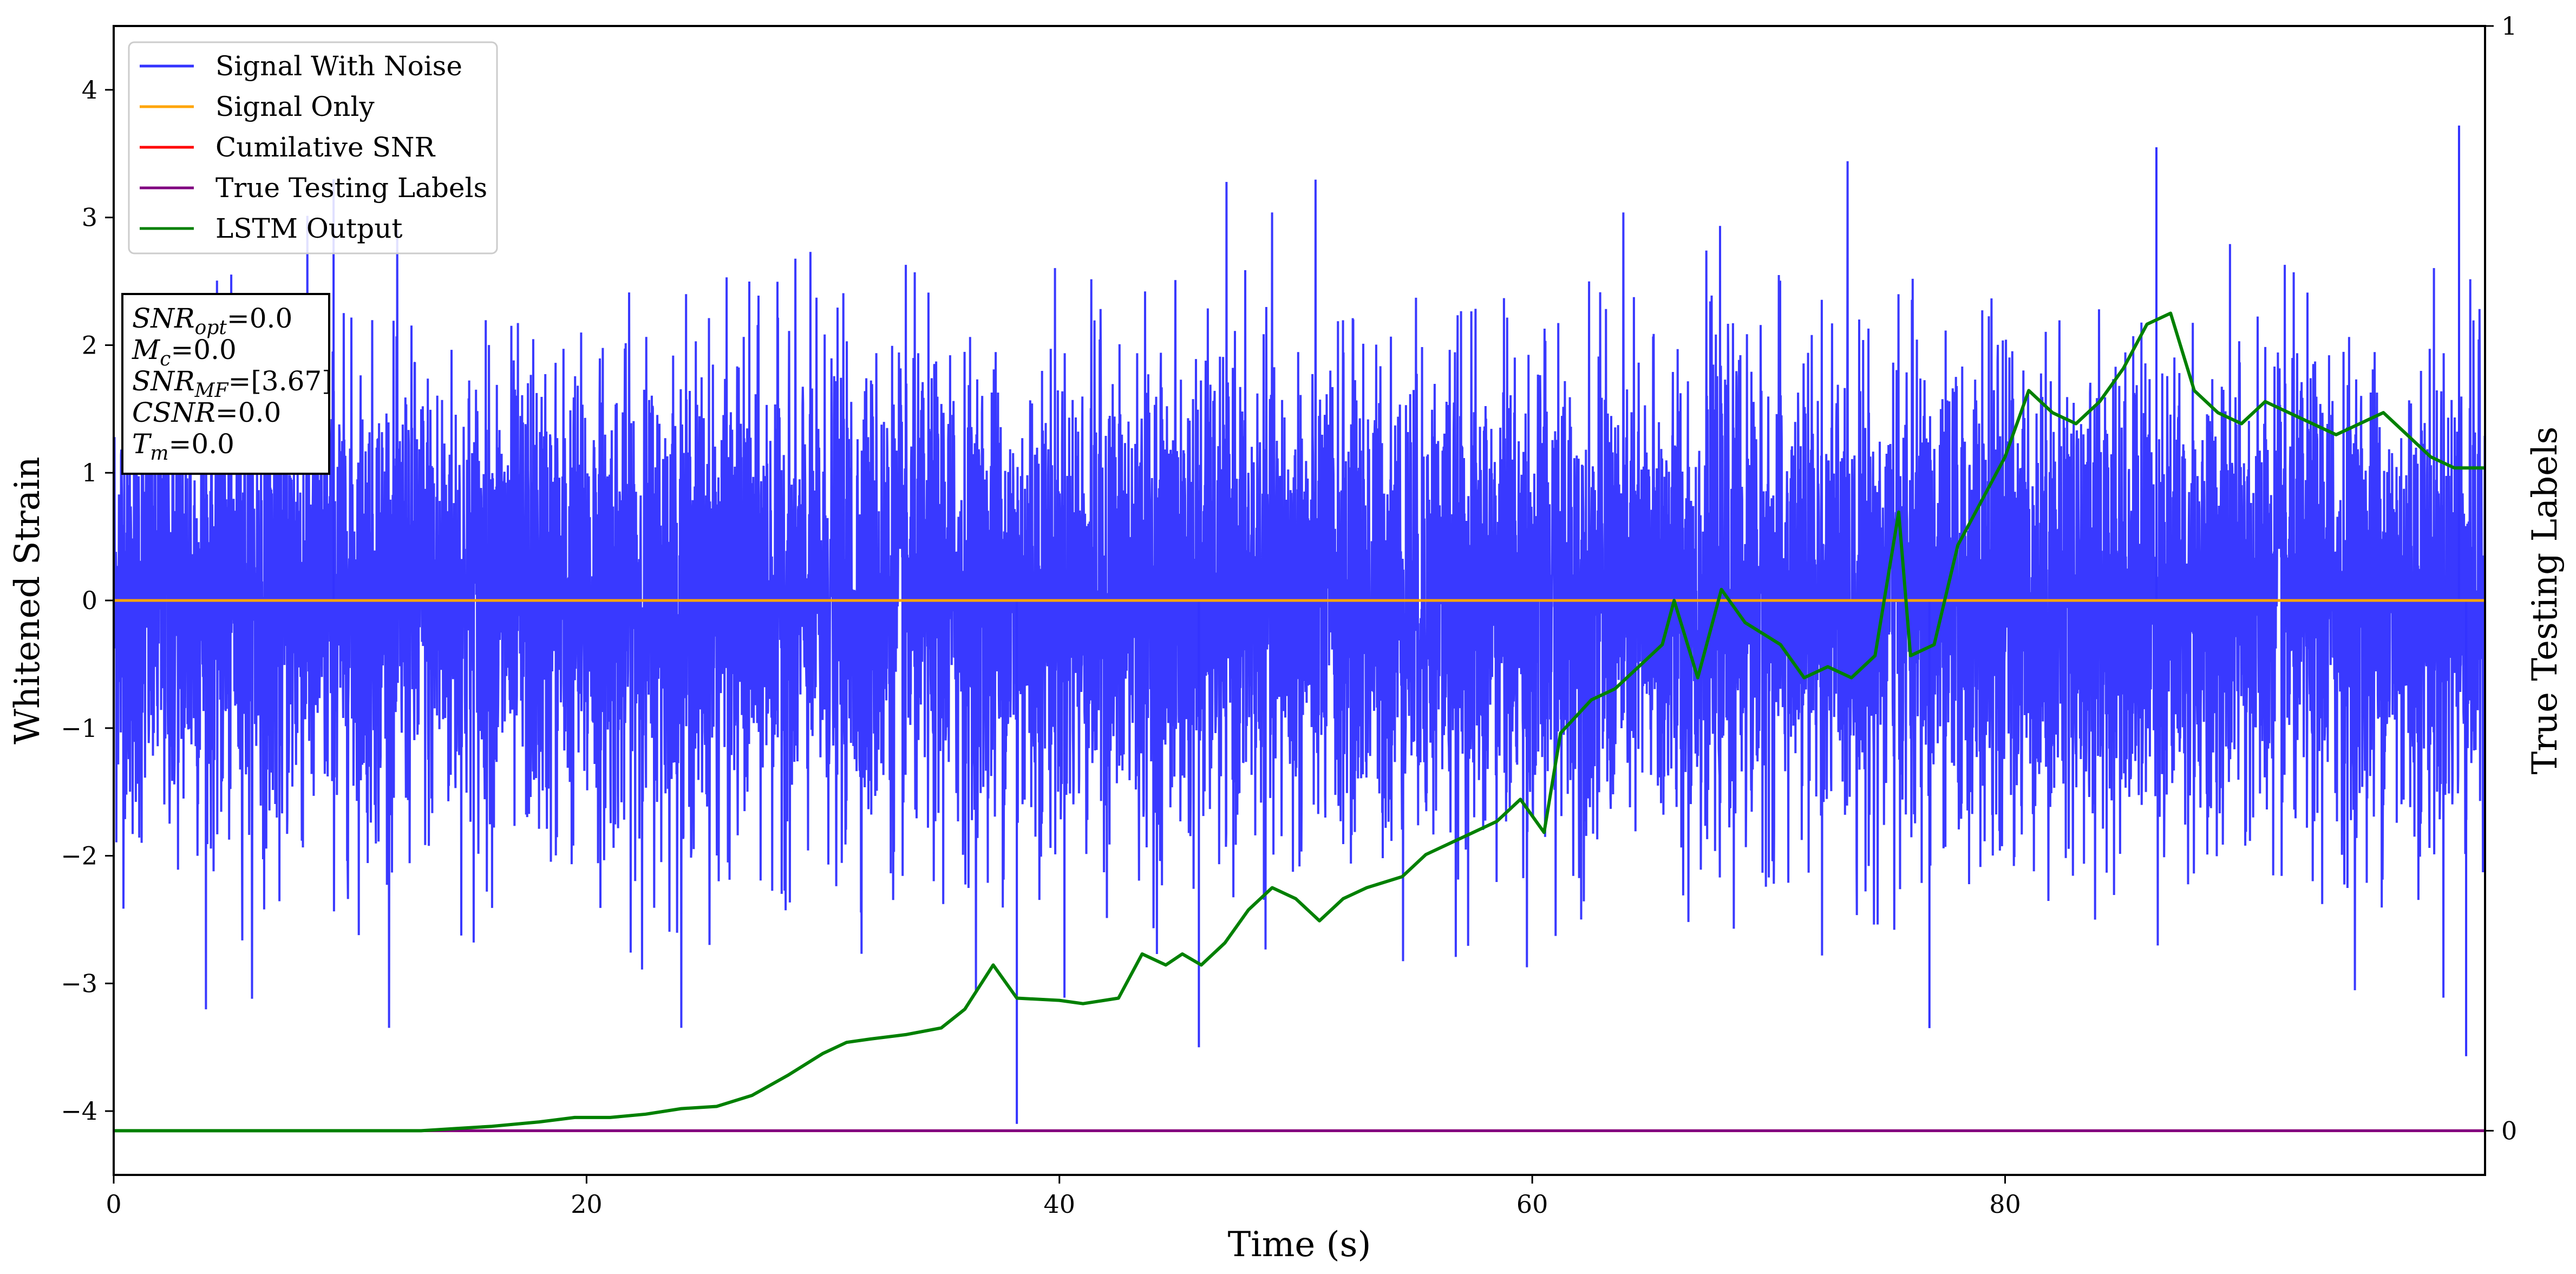 The width and height of the screenshot is (2576, 1274). I want to click on legend-item: Cumilative SNR, so click(287, 147).